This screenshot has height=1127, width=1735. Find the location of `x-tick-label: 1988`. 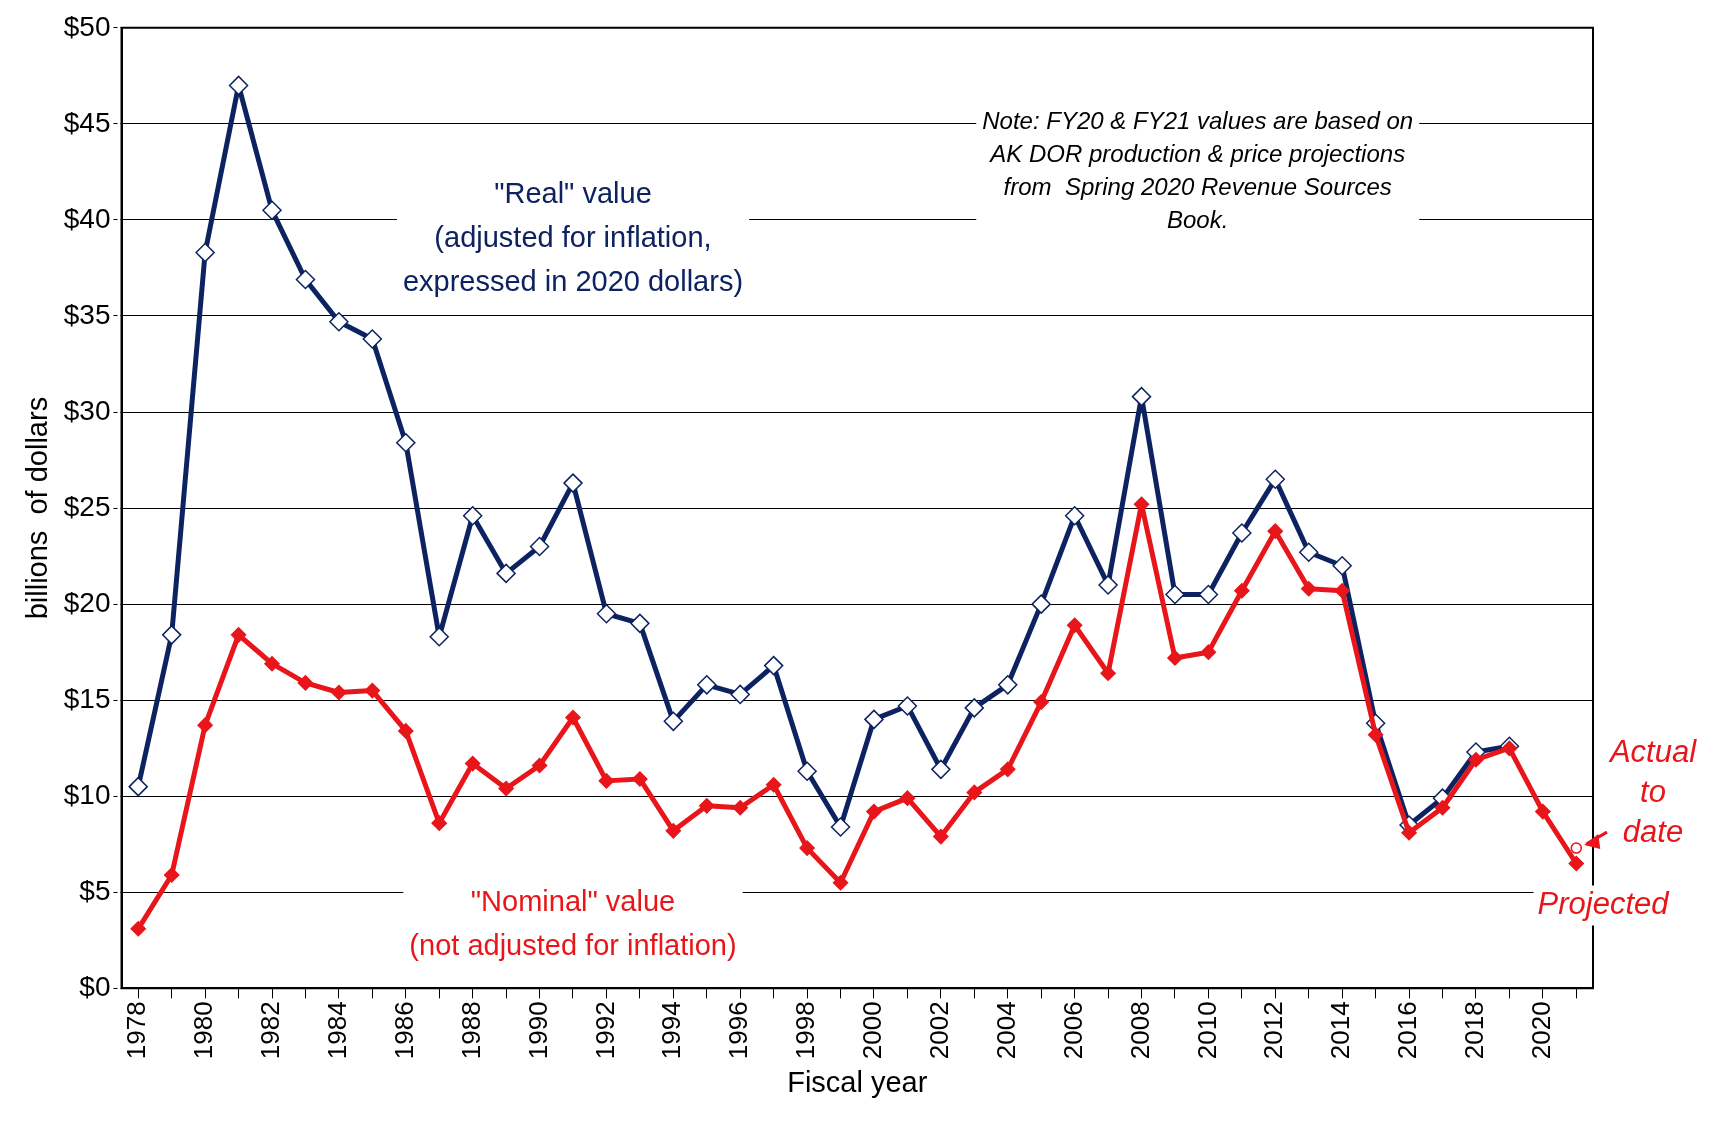

x-tick-label: 1988 is located at coordinates (470, 1030).